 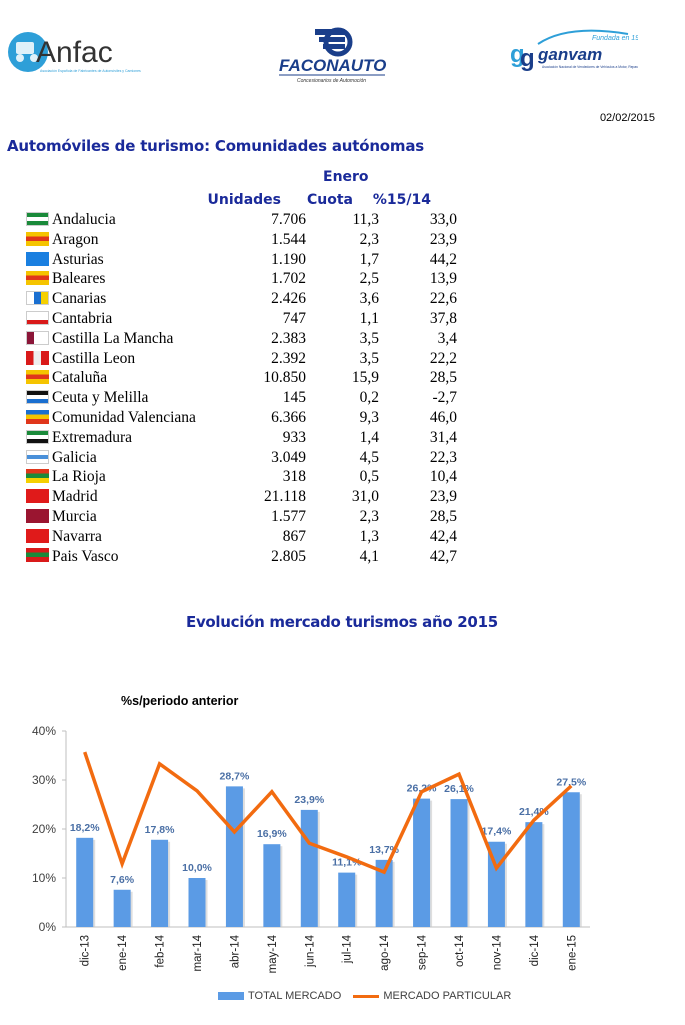 What do you see at coordinates (44, 829) in the screenshot?
I see `y-tick-label: 20%` at bounding box center [44, 829].